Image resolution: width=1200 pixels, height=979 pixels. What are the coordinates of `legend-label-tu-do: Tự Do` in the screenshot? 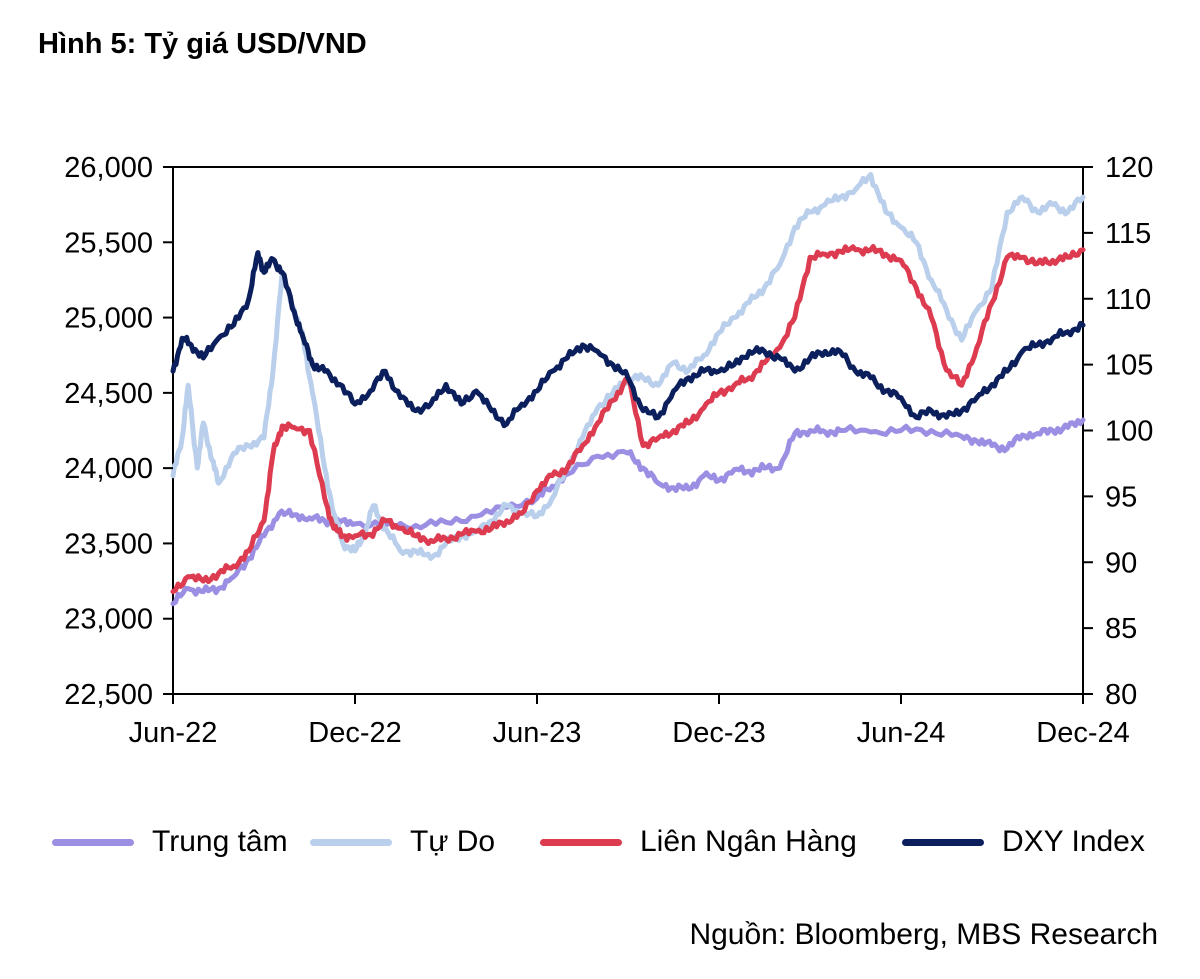 It's located at (453, 841).